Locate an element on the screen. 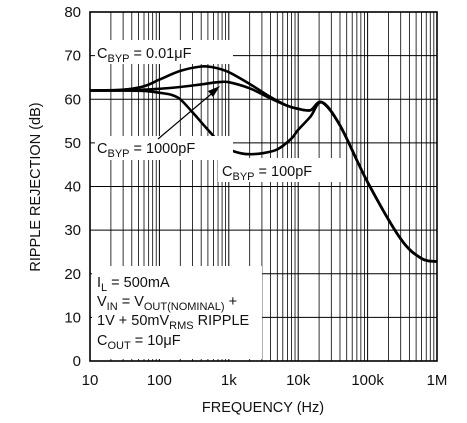  condition-vin: VIN = VOUT(NOMINAL) + is located at coordinates (167, 303).